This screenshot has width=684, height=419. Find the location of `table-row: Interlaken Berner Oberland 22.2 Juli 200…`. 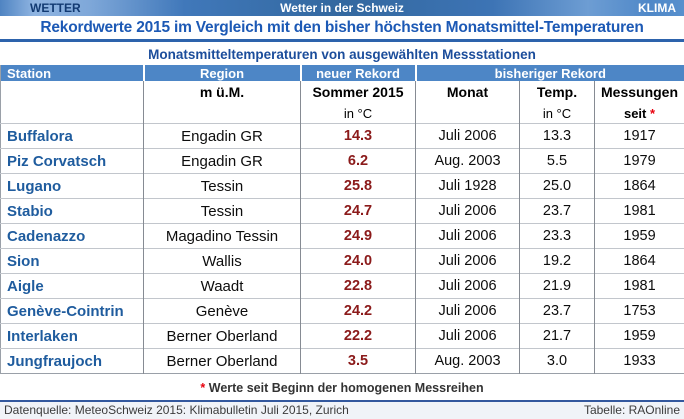

table-row: Interlaken Berner Oberland 22.2 Juli 200… is located at coordinates (342, 336).